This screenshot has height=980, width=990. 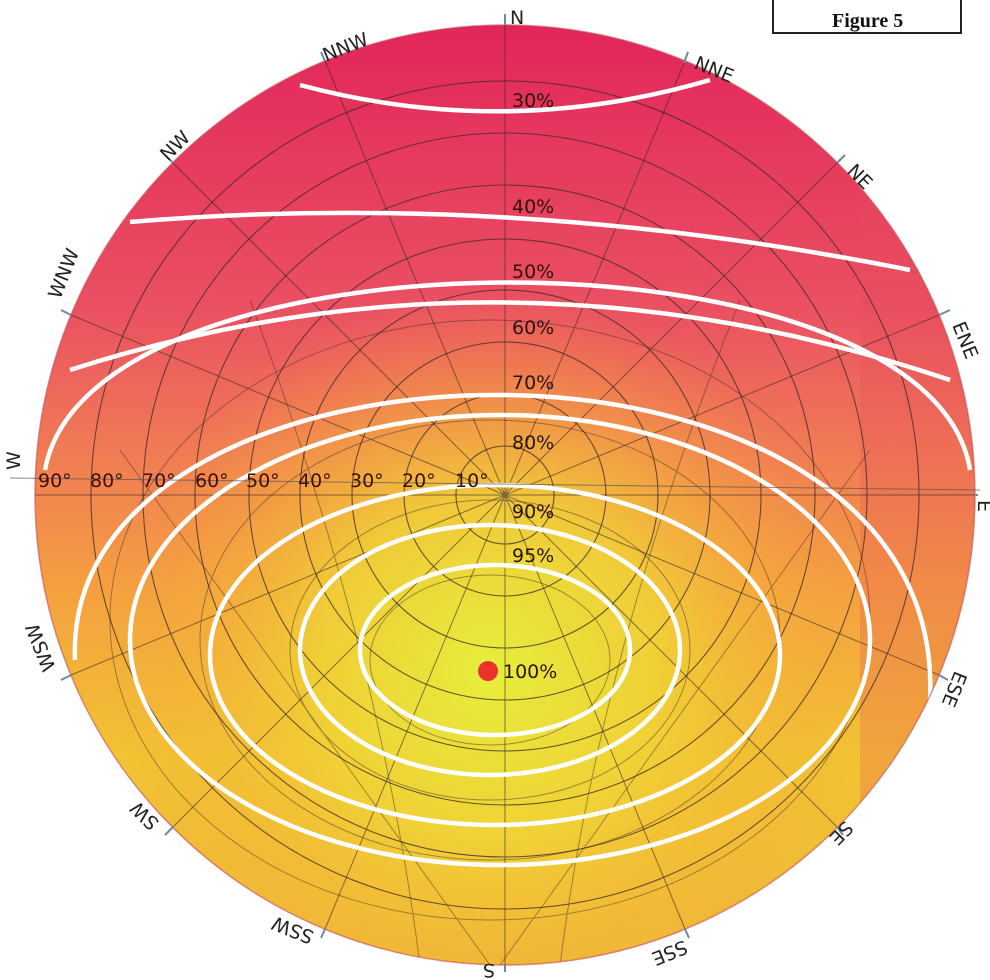 What do you see at coordinates (14, 460) in the screenshot?
I see `compass-label-W: W` at bounding box center [14, 460].